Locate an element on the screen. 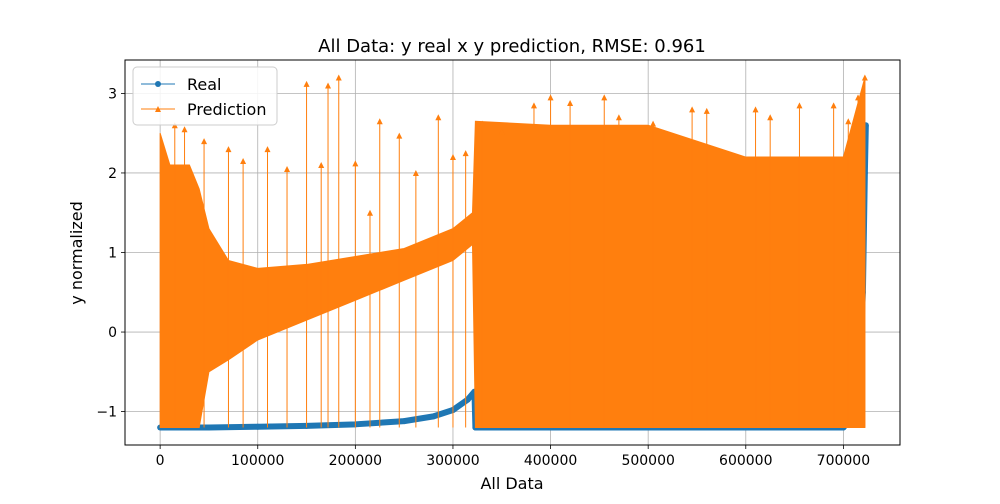 This screenshot has width=1000, height=504. y-tick-label: 1 is located at coordinates (112, 254).